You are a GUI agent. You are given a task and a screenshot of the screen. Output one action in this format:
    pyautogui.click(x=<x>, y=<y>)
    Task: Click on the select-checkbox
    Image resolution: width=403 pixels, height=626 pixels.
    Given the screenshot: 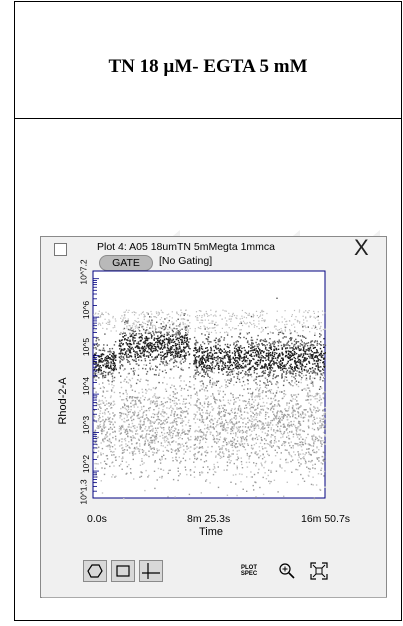 What is the action you would take?
    pyautogui.click(x=60, y=249)
    